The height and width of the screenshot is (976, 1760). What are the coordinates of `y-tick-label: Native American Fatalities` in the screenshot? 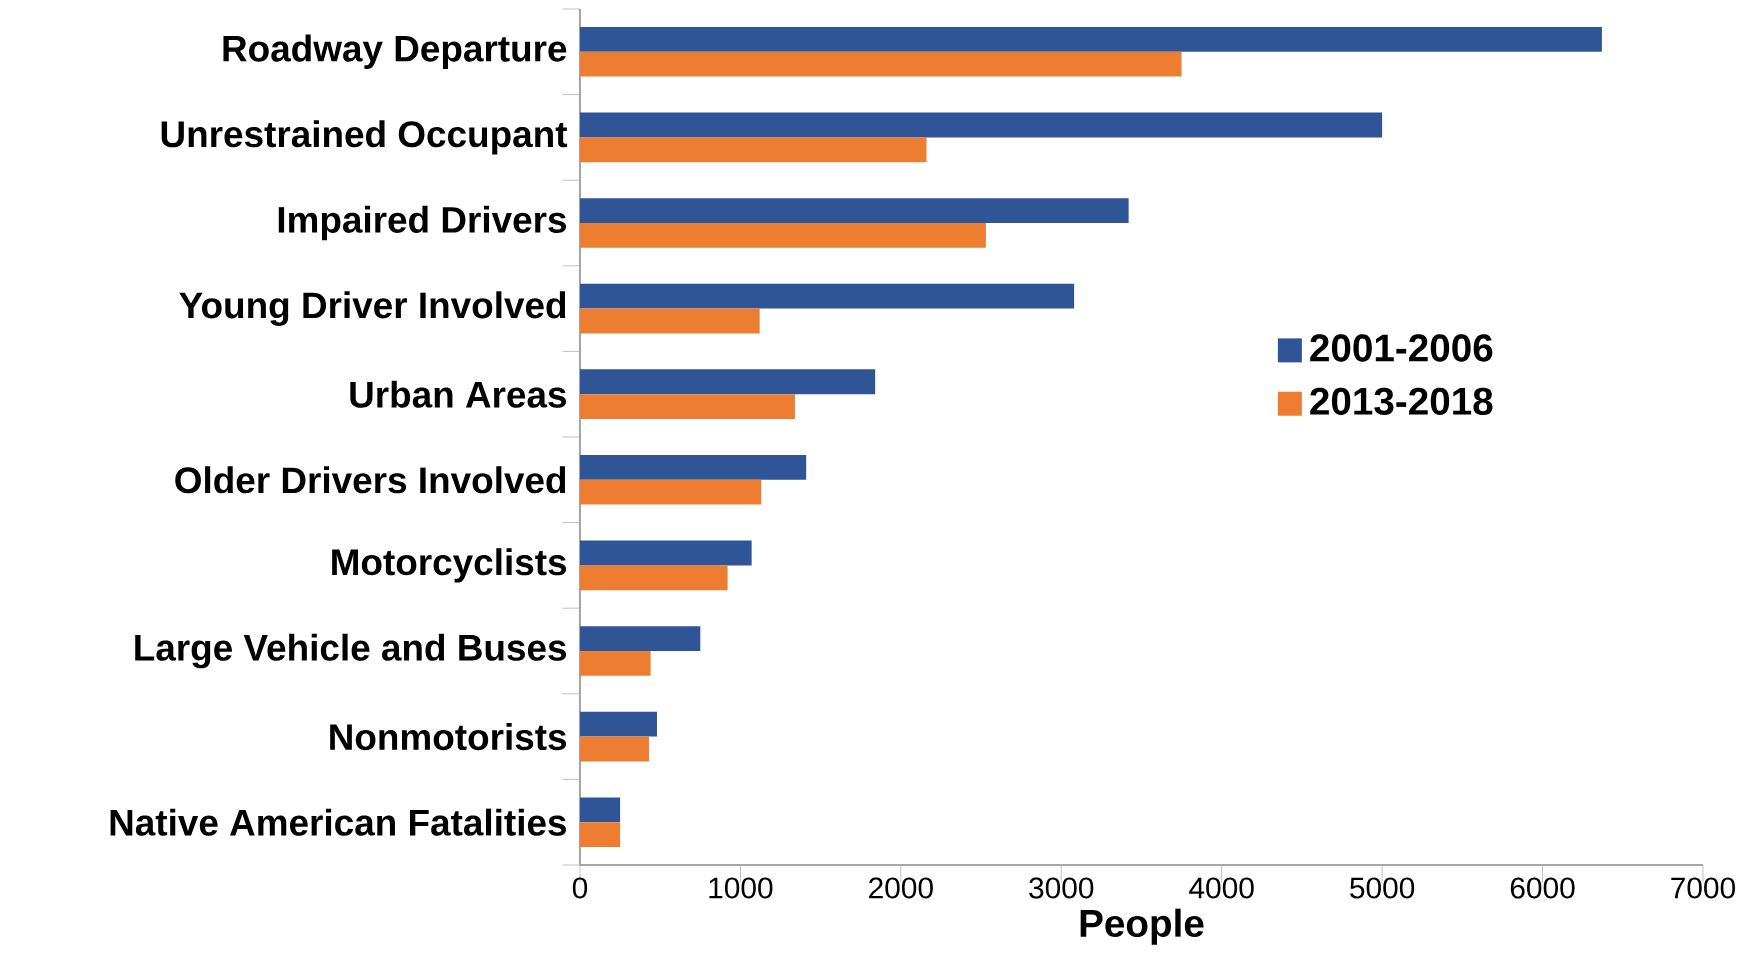 It's located at (338, 822).